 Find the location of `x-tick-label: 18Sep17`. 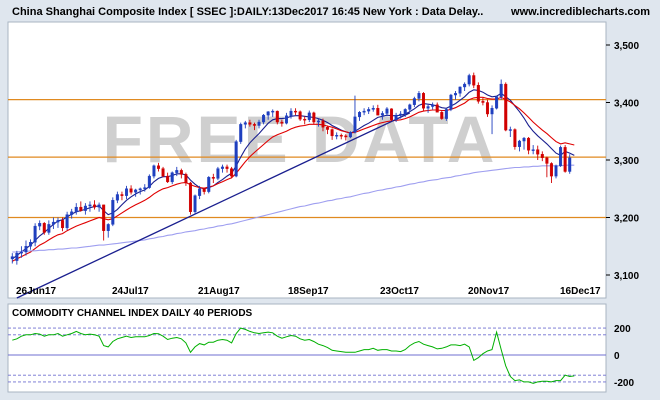

x-tick-label: 18Sep17 is located at coordinates (308, 291).